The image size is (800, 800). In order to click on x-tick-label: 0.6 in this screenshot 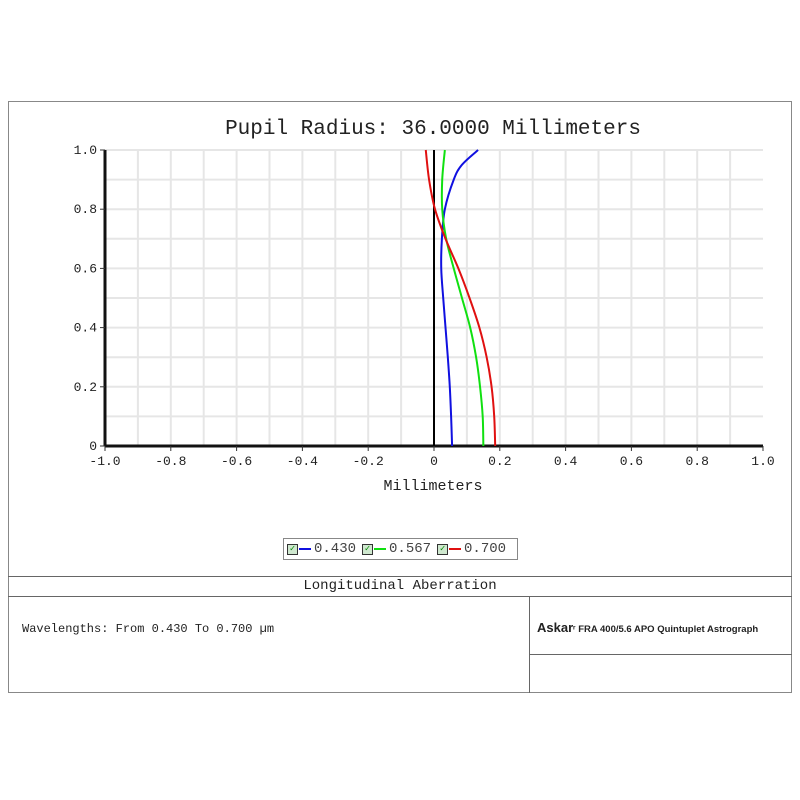, I will do `click(631, 461)`.